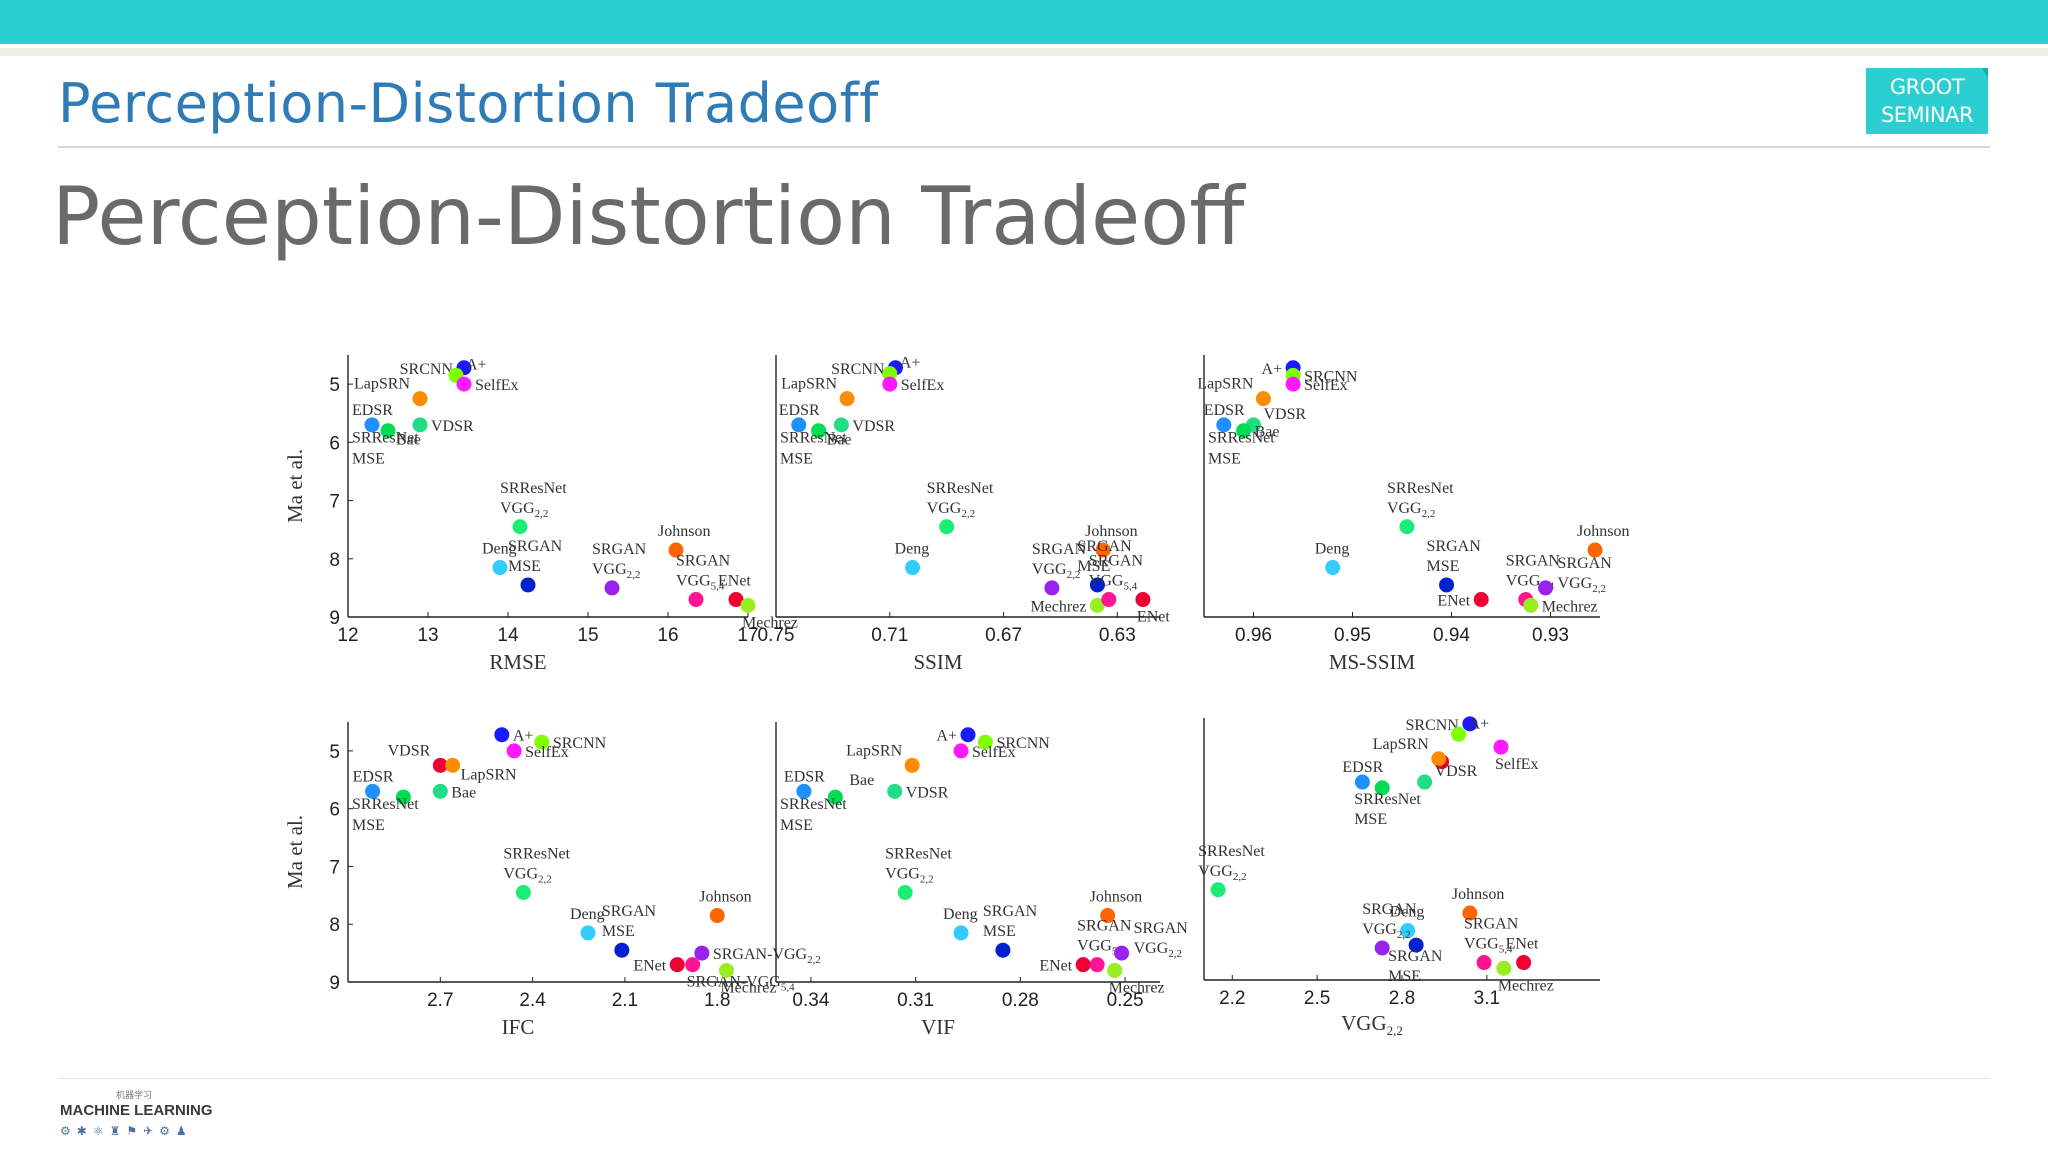 This screenshot has height=1152, width=2048. What do you see at coordinates (1104, 926) in the screenshot?
I see `chart-4-point-label-12: SRGAN` at bounding box center [1104, 926].